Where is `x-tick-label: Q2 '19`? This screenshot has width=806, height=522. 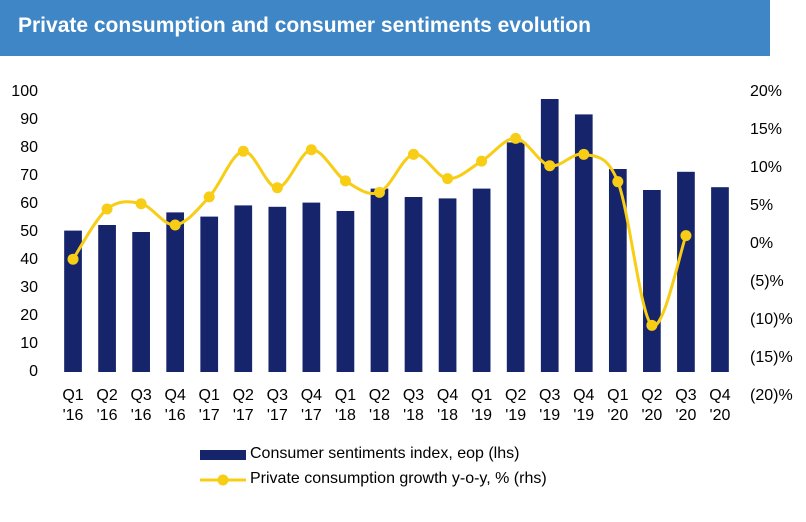 x-tick-label: Q2 '19 is located at coordinates (516, 405).